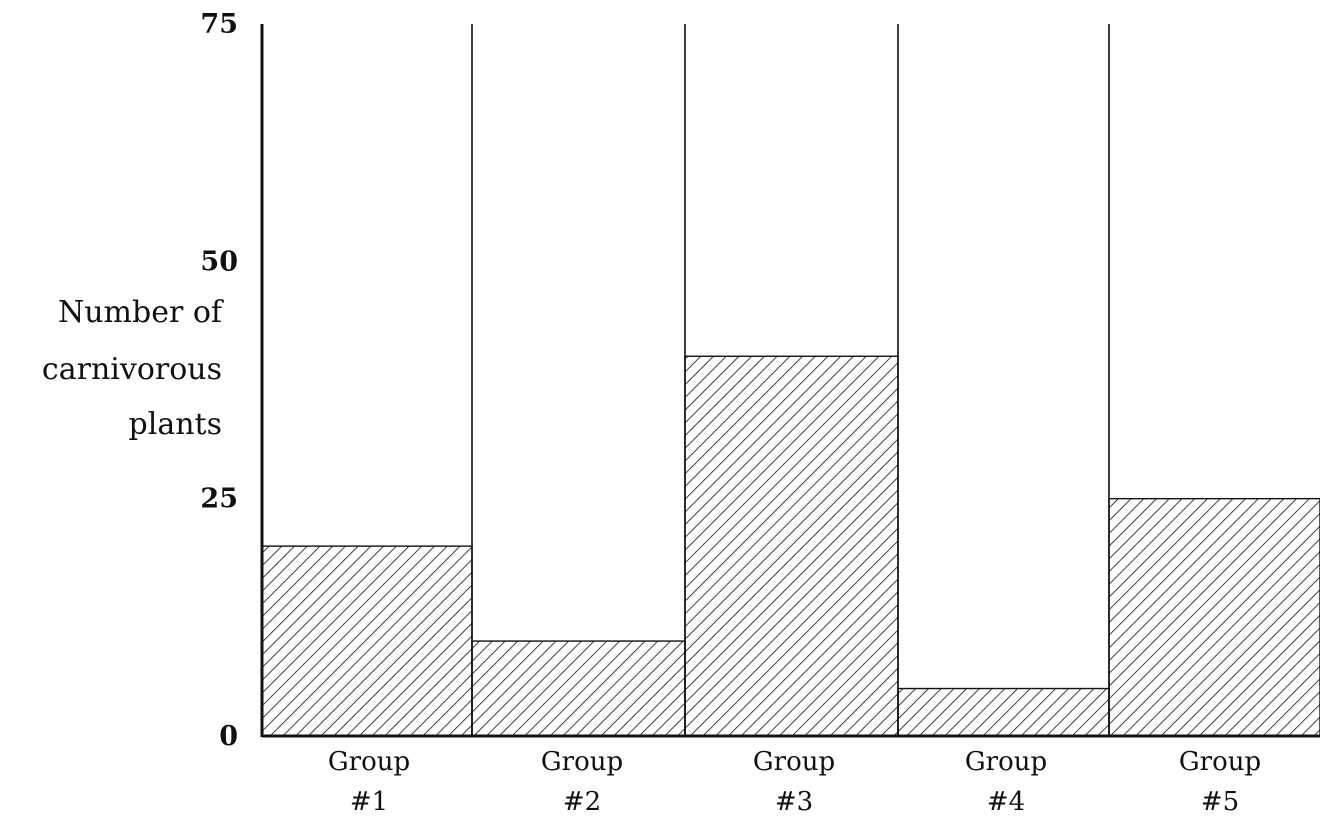  I want to click on y-tick-label: 25, so click(219, 499).